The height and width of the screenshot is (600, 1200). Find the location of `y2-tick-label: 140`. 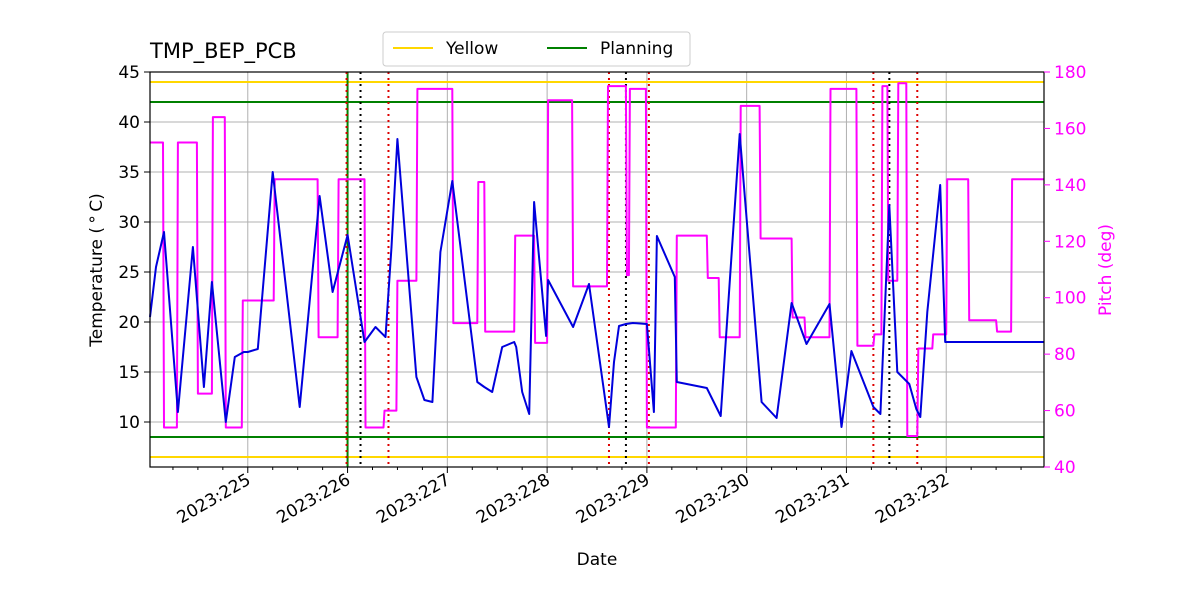

y2-tick-label: 140 is located at coordinates (1070, 186).